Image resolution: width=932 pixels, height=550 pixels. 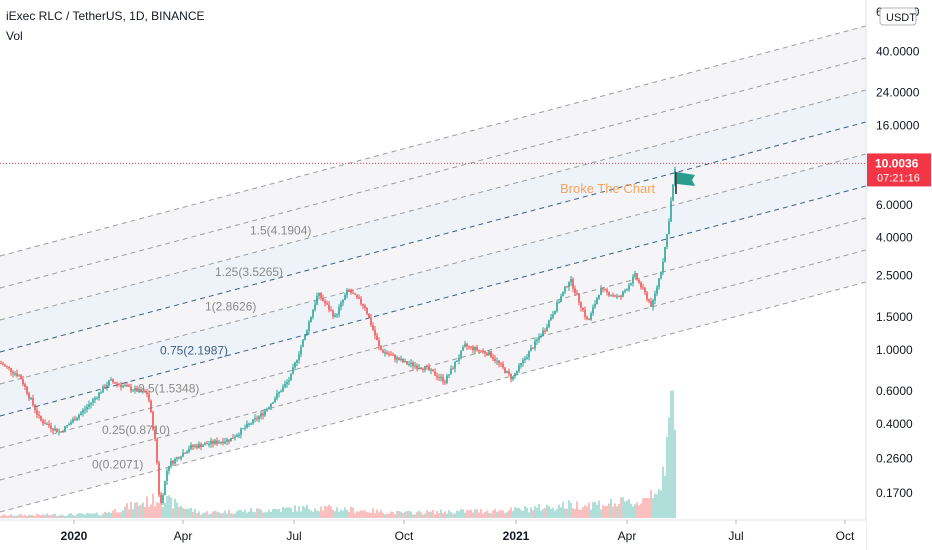 I want to click on price-axis-bg, so click(x=899, y=275).